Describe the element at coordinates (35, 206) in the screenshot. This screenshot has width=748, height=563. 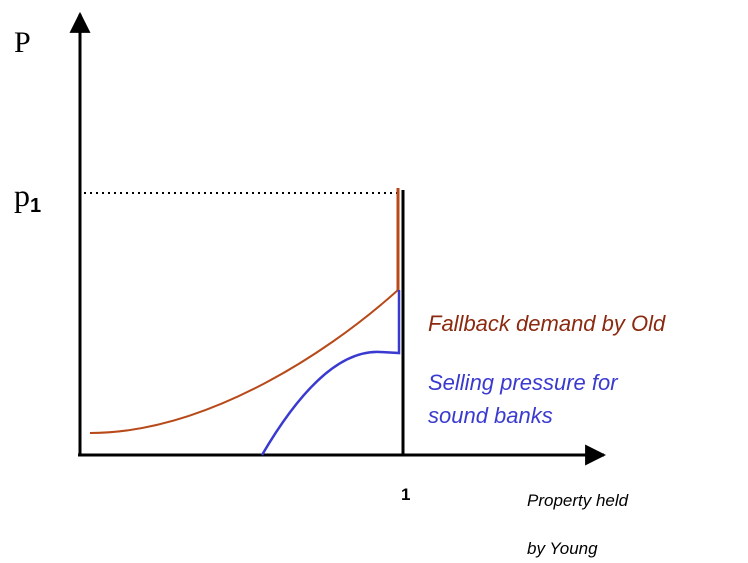
I see `price-level-subscript: 1` at that location.